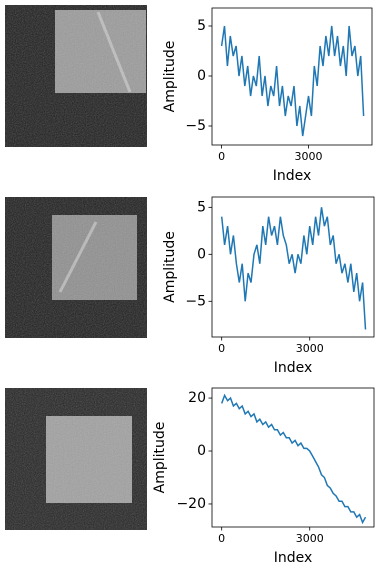  I want to click on y-tick-label: 20, so click(197, 398).